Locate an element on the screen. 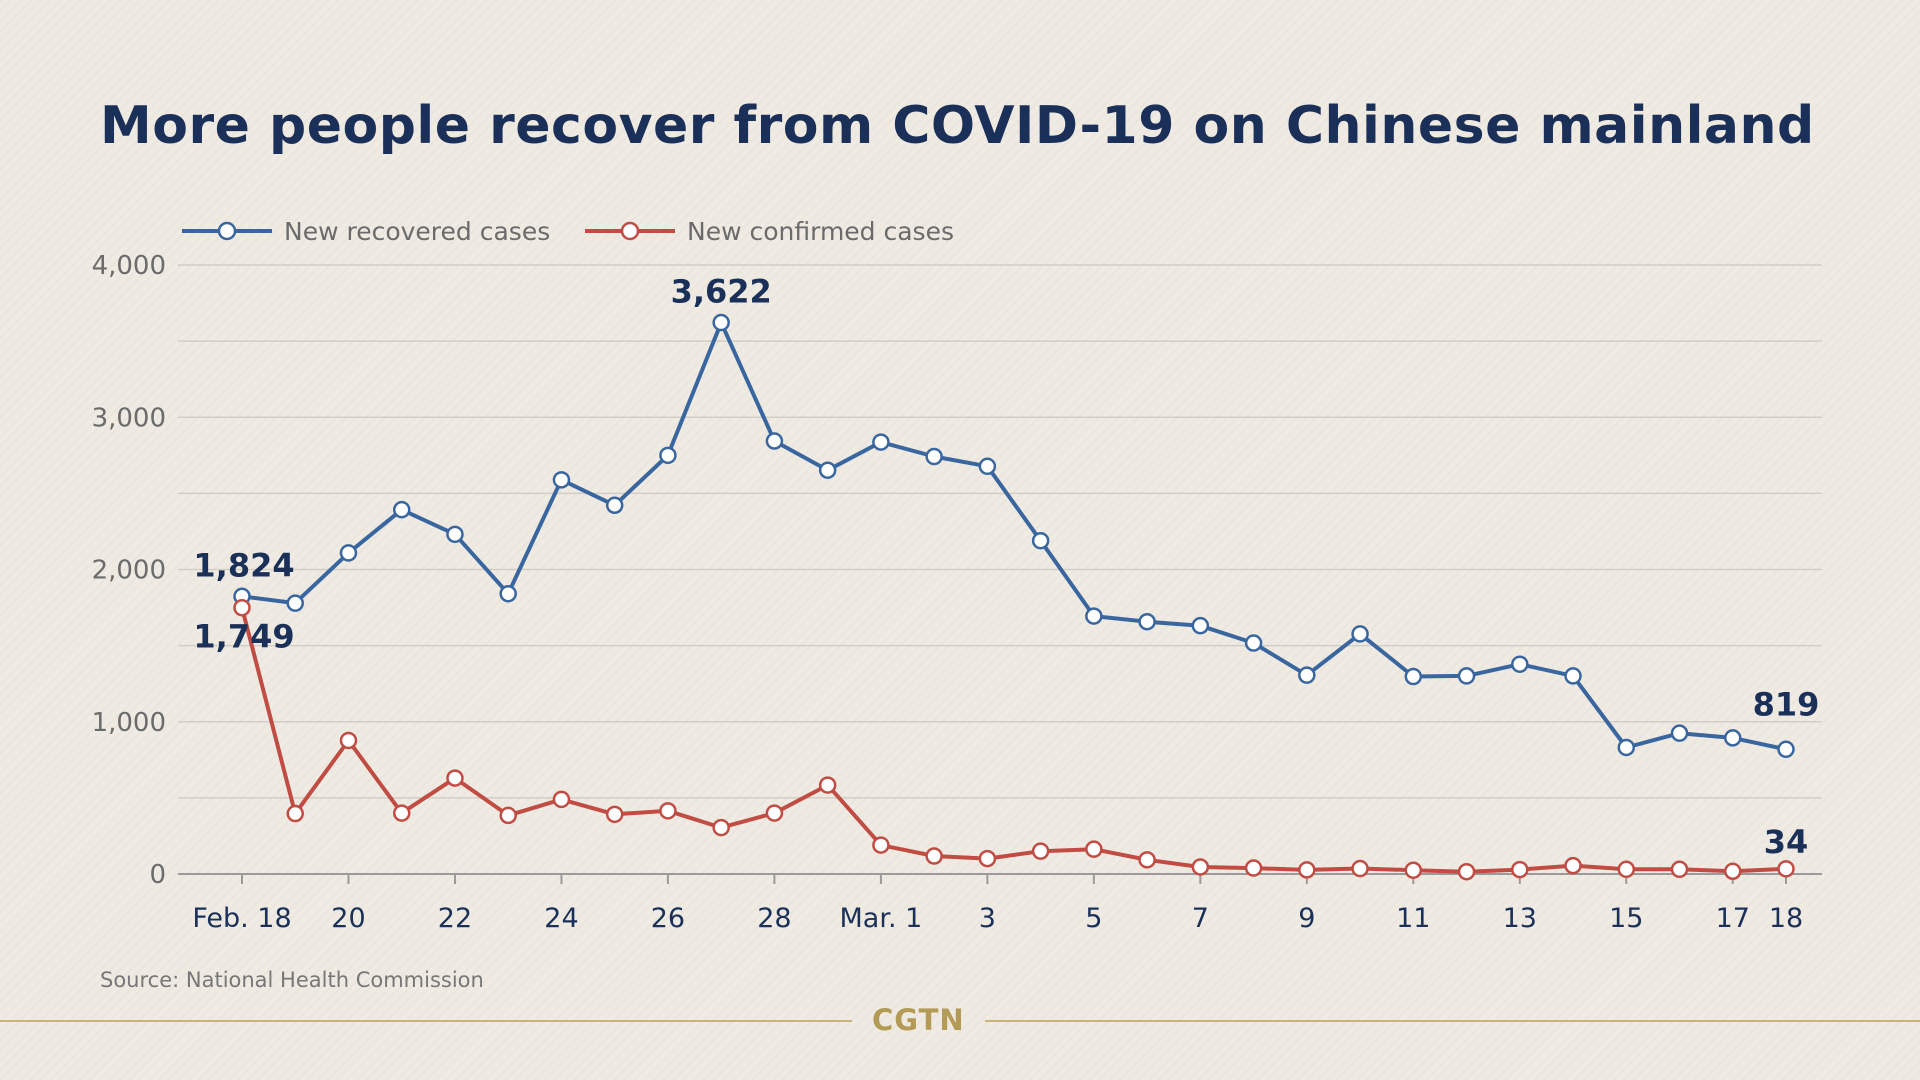 This screenshot has width=1920, height=1080. y-tick-label: 1,000 is located at coordinates (129, 723).